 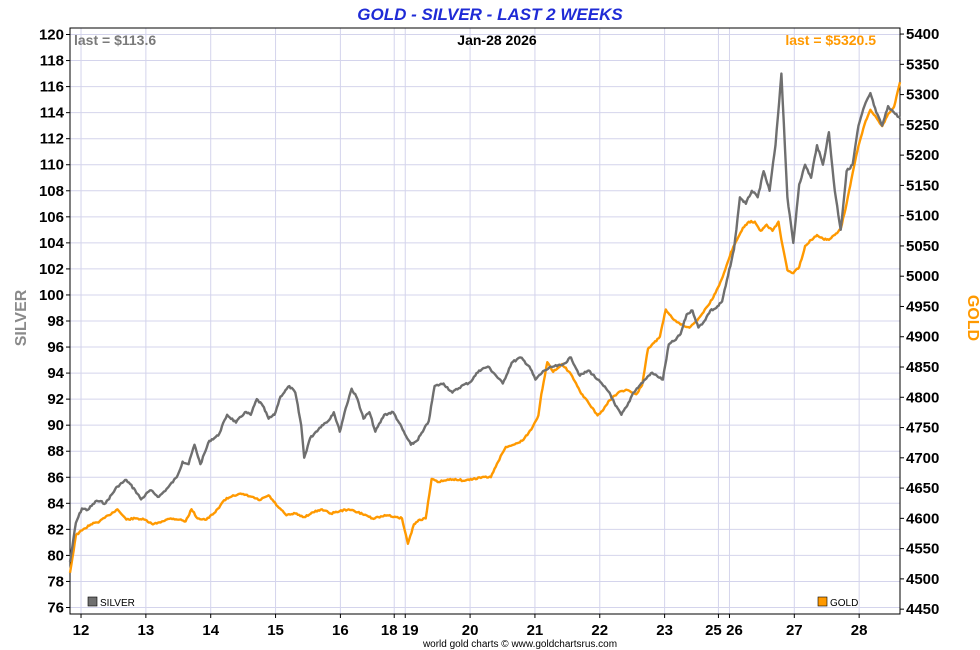 I want to click on date-tick-label: 27, so click(x=794, y=630).